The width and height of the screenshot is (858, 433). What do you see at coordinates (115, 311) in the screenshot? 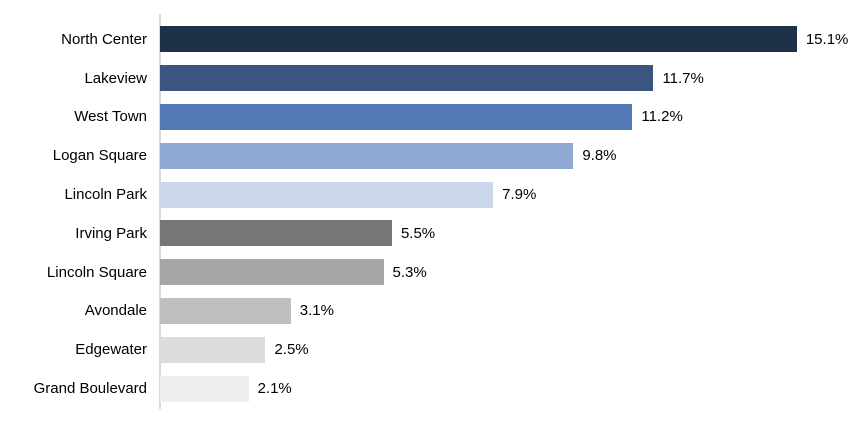
I see `category-label: Avondale` at bounding box center [115, 311].